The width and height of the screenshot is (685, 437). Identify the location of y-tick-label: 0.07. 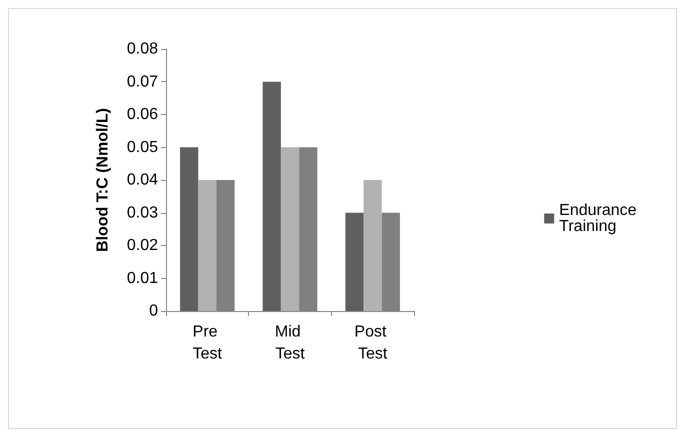
(142, 81).